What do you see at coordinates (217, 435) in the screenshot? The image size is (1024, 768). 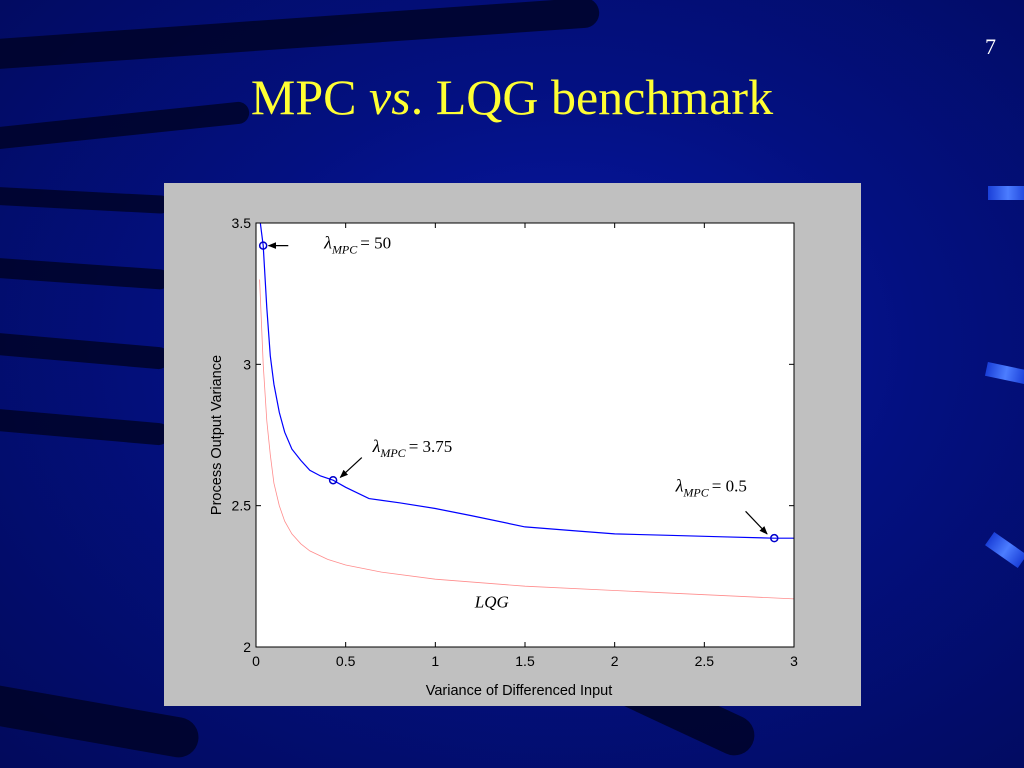 I see `y-axis-label: Process Output Variance` at bounding box center [217, 435].